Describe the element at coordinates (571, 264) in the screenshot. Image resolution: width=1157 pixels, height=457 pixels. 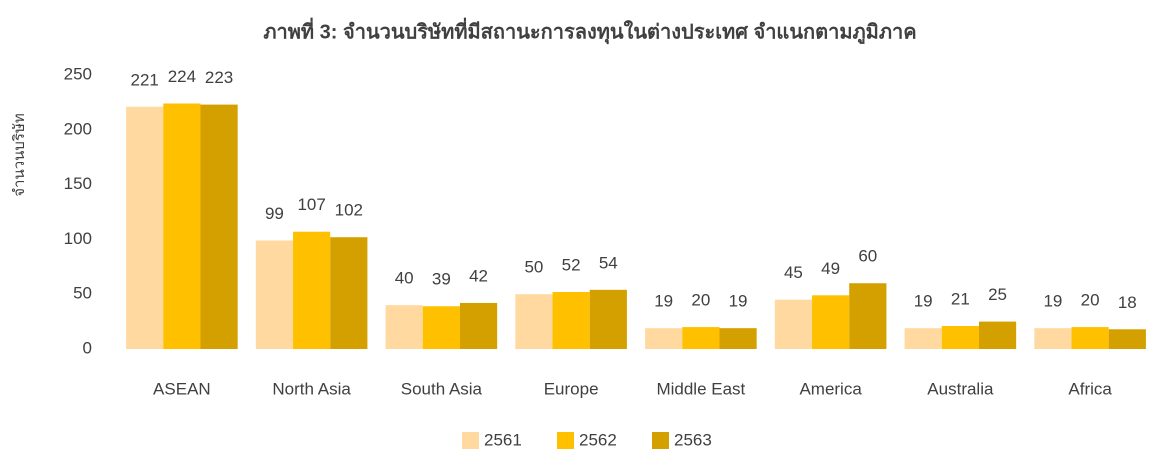
I see `data-label: 52` at that location.